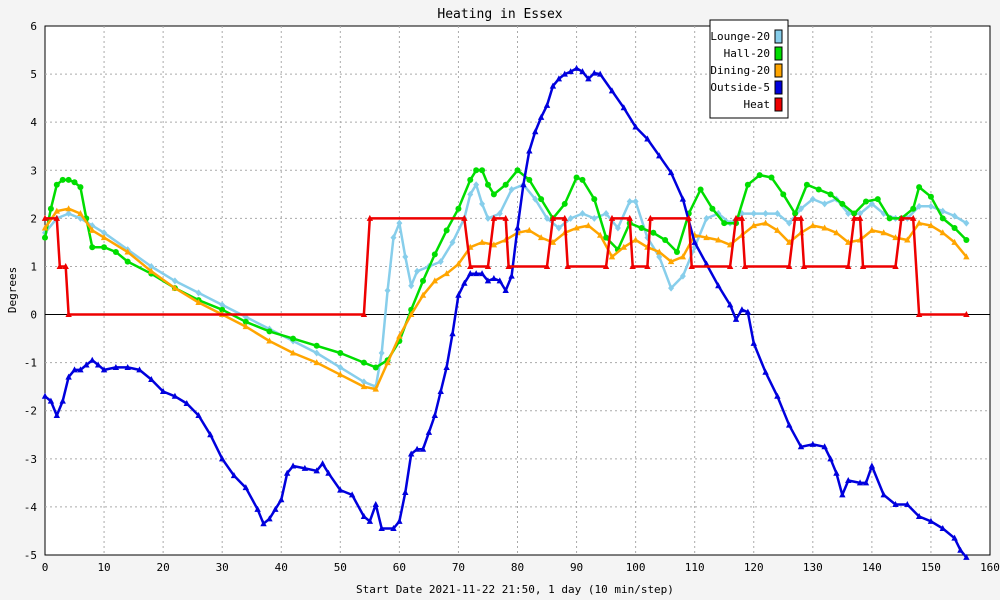 The width and height of the screenshot is (1000, 600). I want to click on x-tick-label: 30, so click(222, 567).